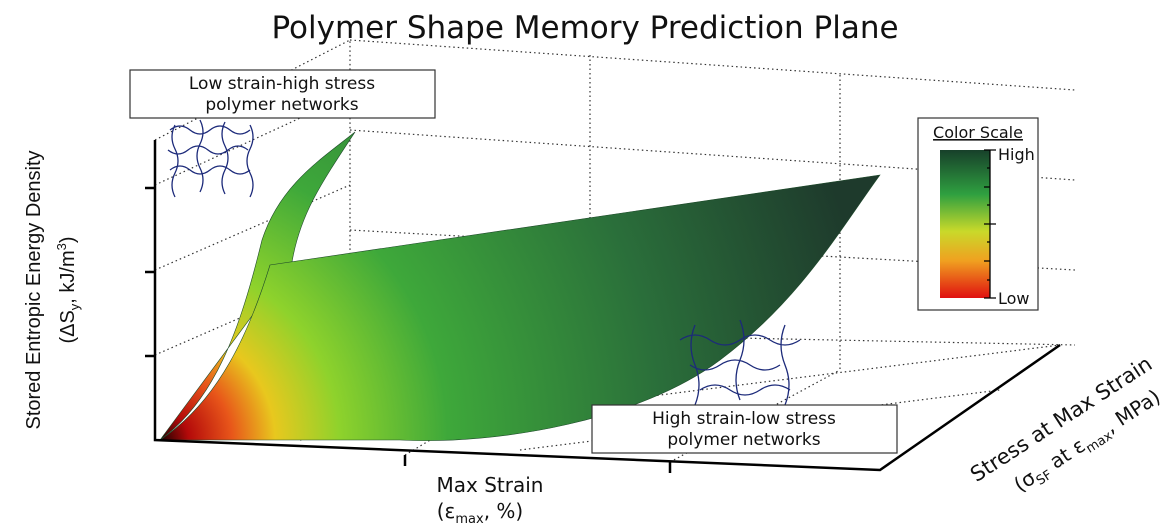 Image resolution: width=1170 pixels, height=531 pixels. I want to click on colorbar-label: High, so click(1016, 154).